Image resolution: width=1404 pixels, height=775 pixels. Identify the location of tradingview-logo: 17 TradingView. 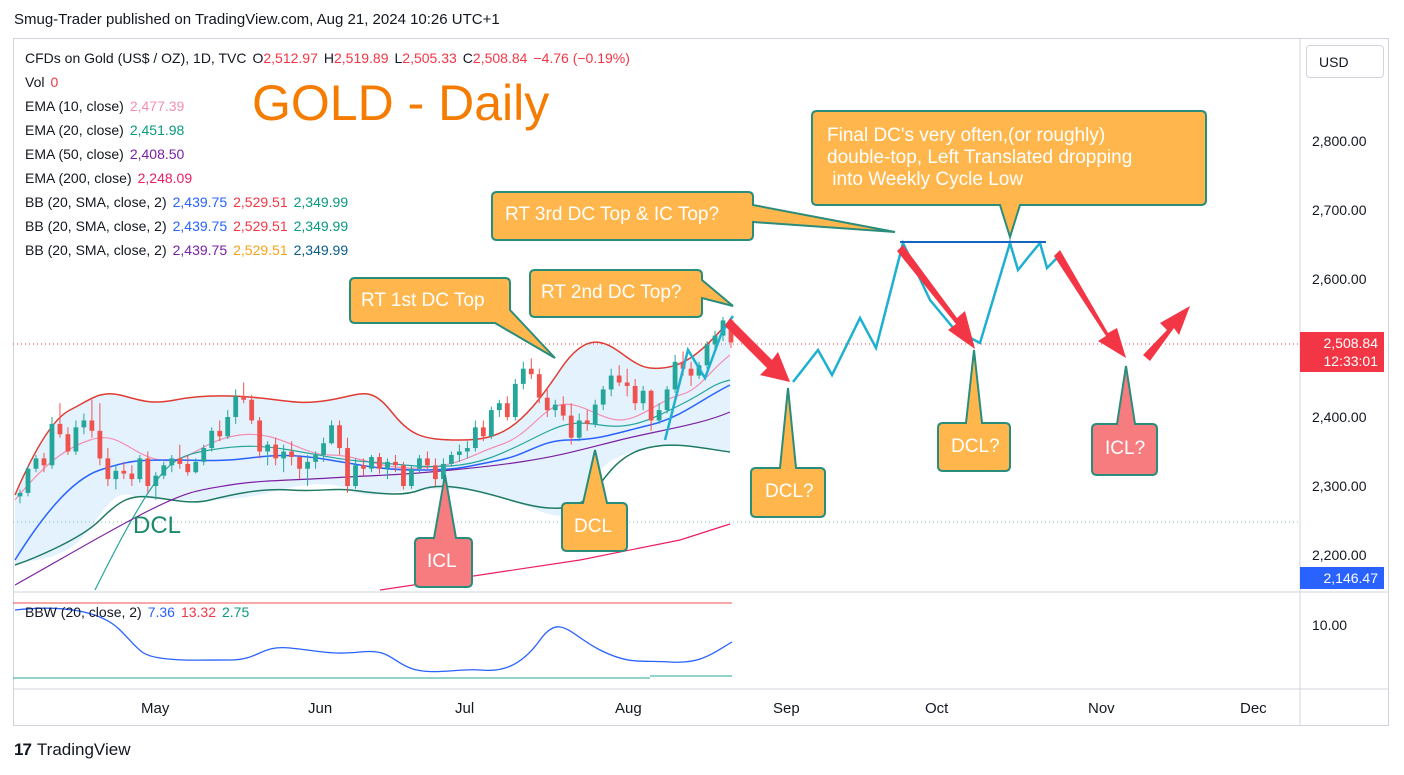
(72, 750).